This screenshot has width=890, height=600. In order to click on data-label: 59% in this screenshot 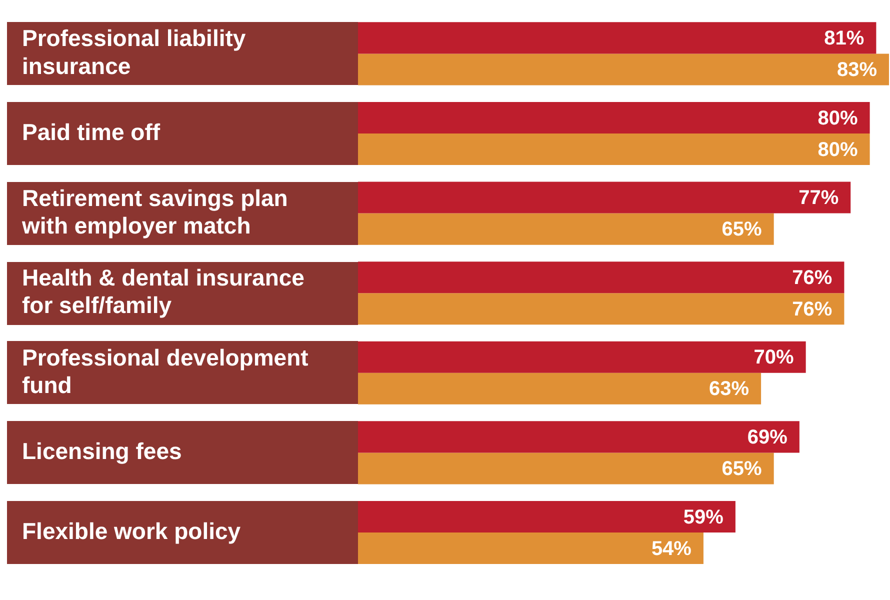, I will do `click(703, 517)`.